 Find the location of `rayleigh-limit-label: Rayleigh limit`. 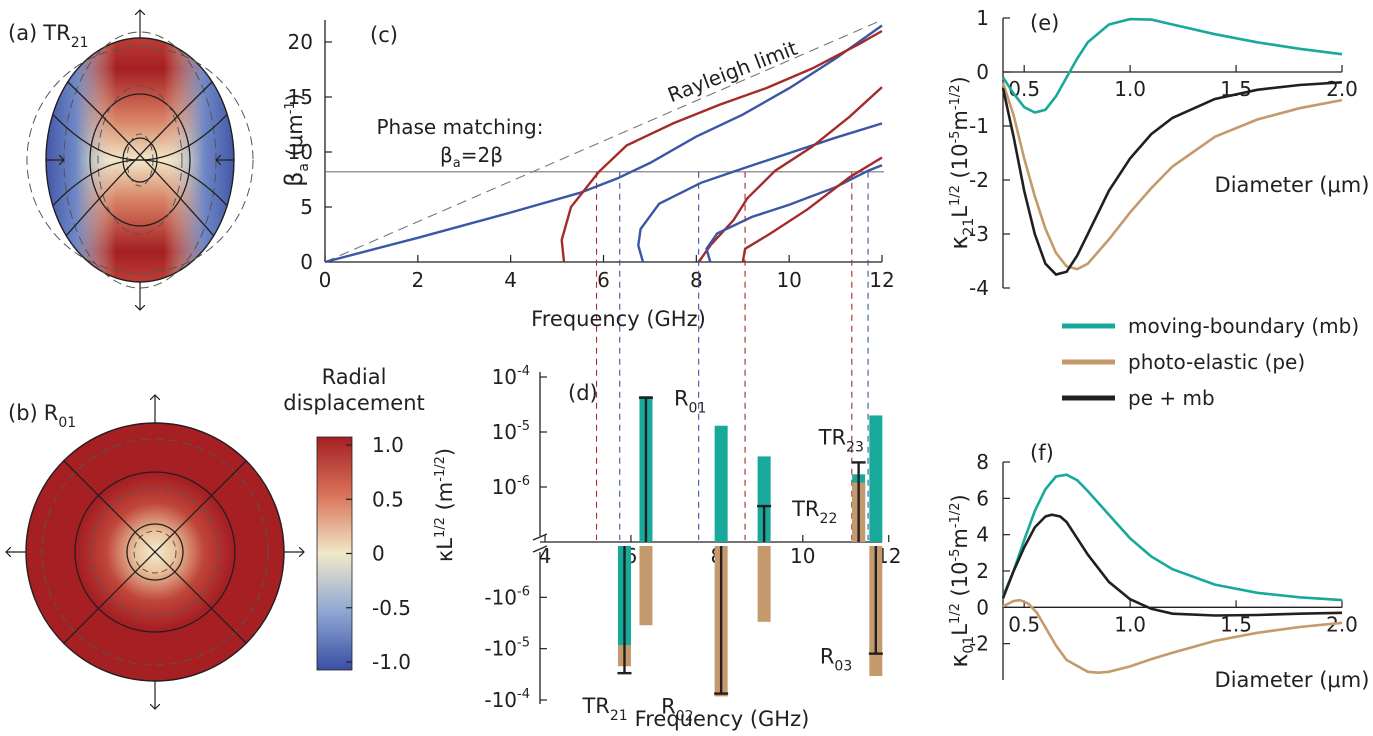

rayleigh-limit-label: Rayleigh limit is located at coordinates (732, 71).